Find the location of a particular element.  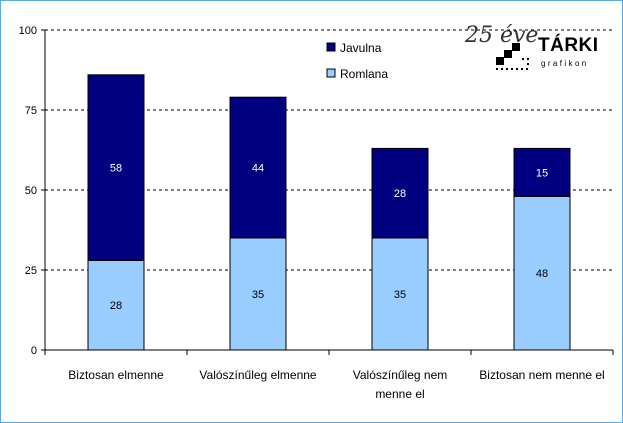

logo-name: TÁRKI is located at coordinates (568, 45).